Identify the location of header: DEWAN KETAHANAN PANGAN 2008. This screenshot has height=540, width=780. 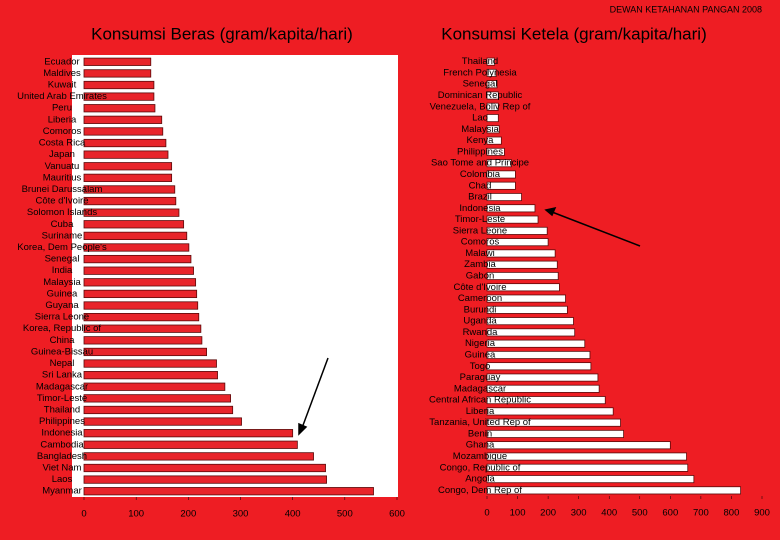
(686, 9).